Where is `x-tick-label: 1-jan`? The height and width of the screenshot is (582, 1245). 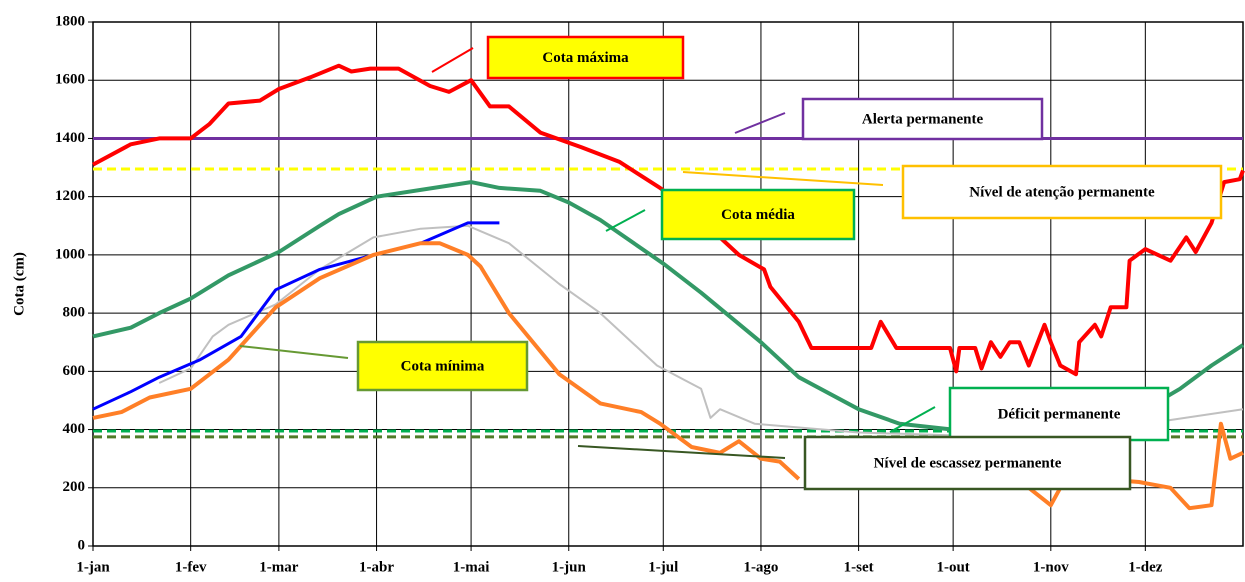
x-tick-label: 1-jan is located at coordinates (93, 567).